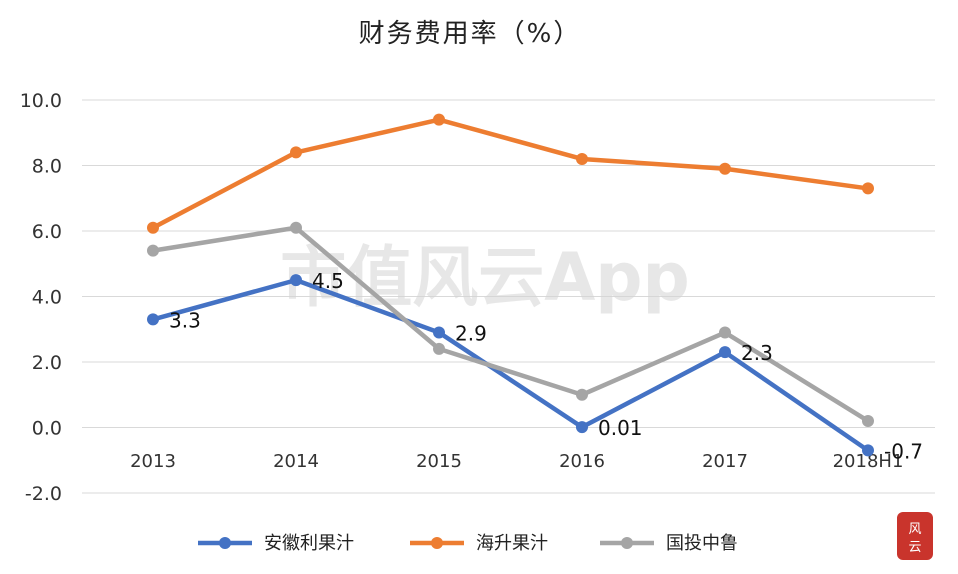 The image size is (958, 574). Describe the element at coordinates (153, 461) in the screenshot. I see `x-tick-label: 2013` at that location.